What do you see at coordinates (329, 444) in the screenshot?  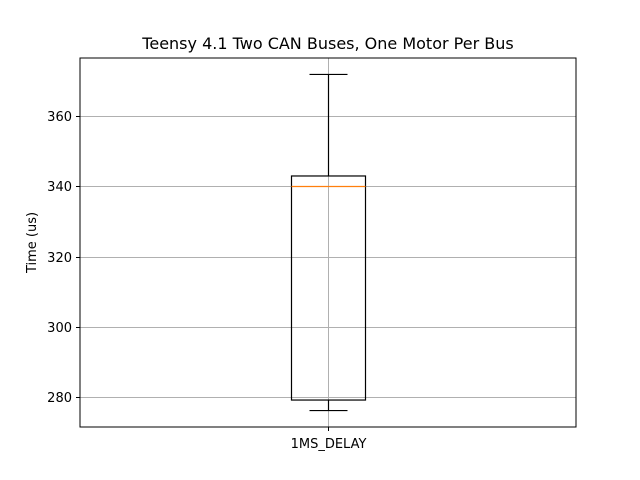 I see `x-tick-label: 1MS_DELAY` at bounding box center [329, 444].